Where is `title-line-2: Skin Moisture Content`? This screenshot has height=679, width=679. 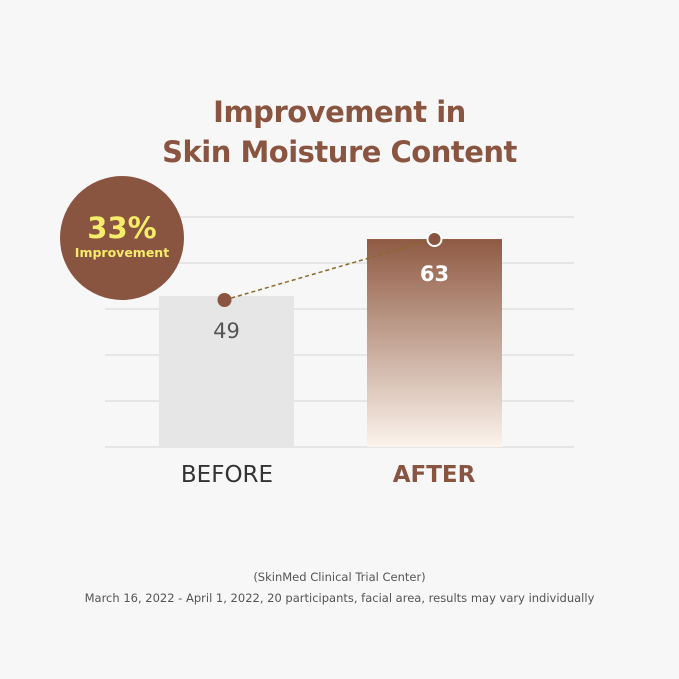
title-line-2: Skin Moisture Content is located at coordinates (339, 152).